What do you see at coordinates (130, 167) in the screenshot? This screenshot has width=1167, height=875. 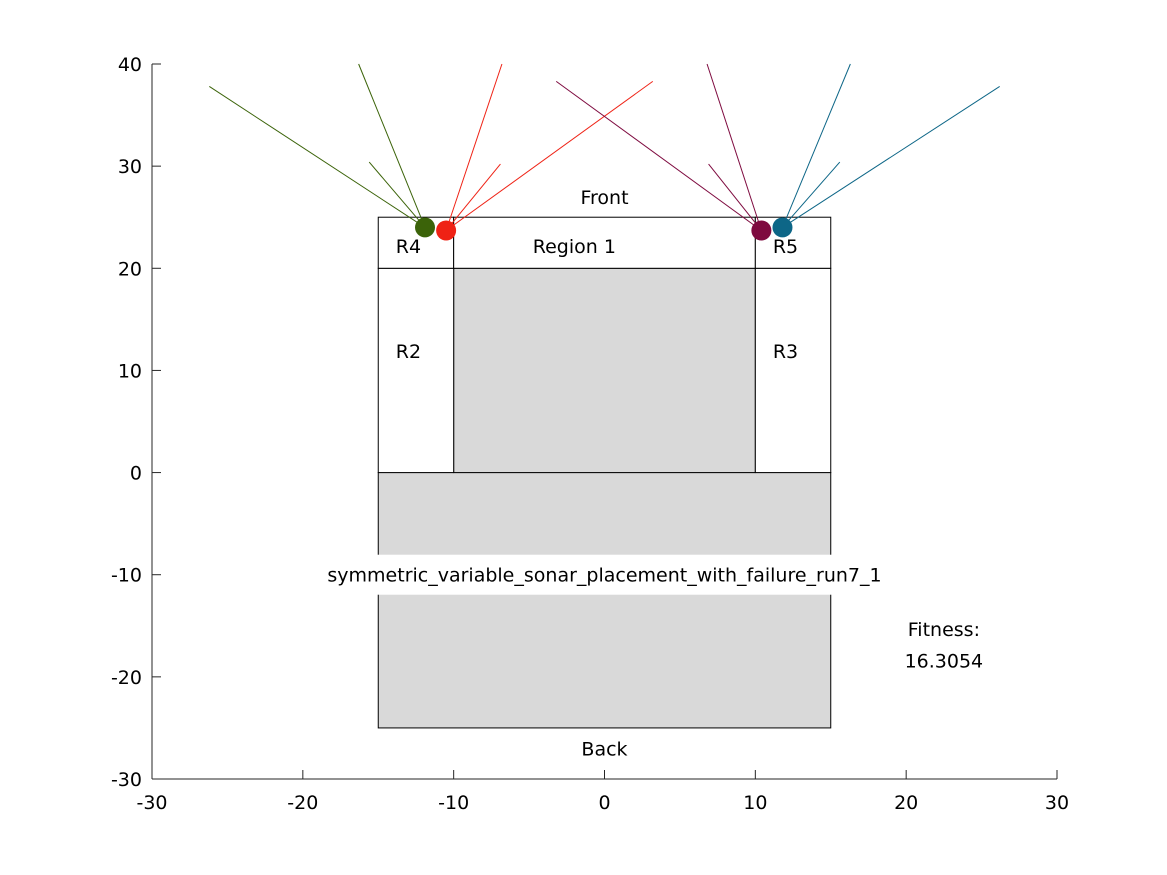 I see `y-tick-label: 30` at bounding box center [130, 167].